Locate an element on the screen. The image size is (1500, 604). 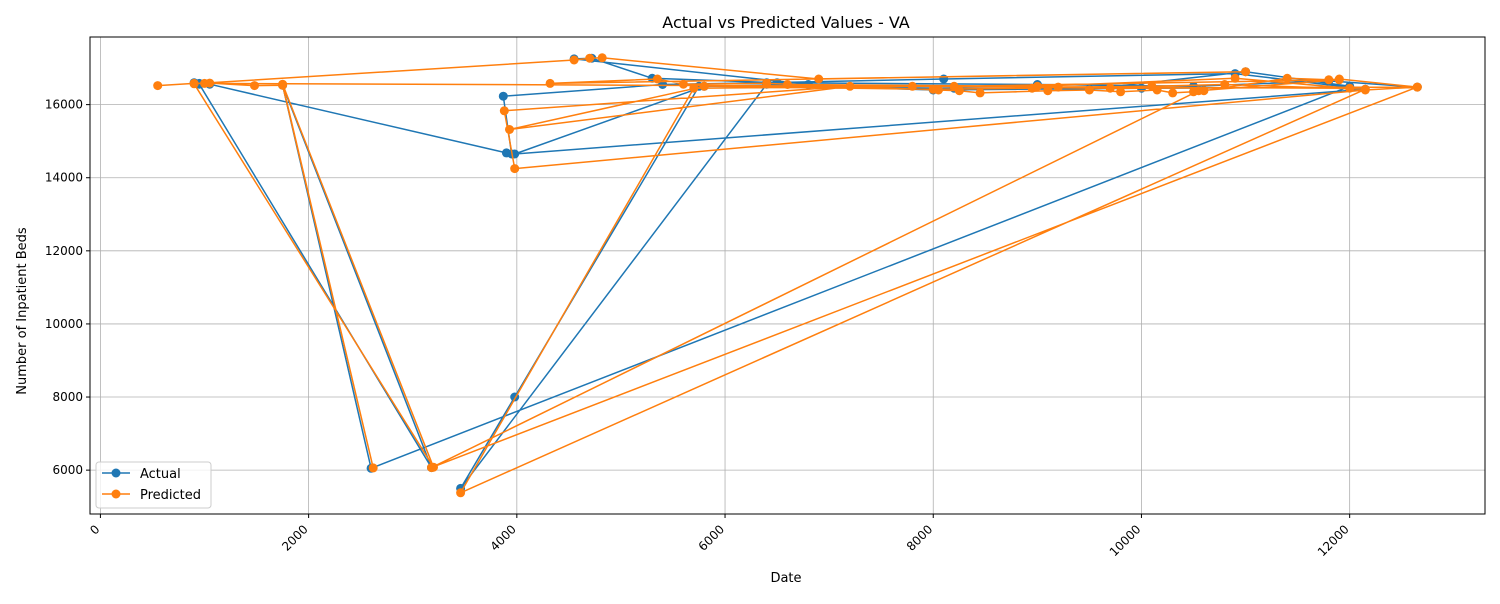
y-tick-label: 16000 is located at coordinates (64, 105).